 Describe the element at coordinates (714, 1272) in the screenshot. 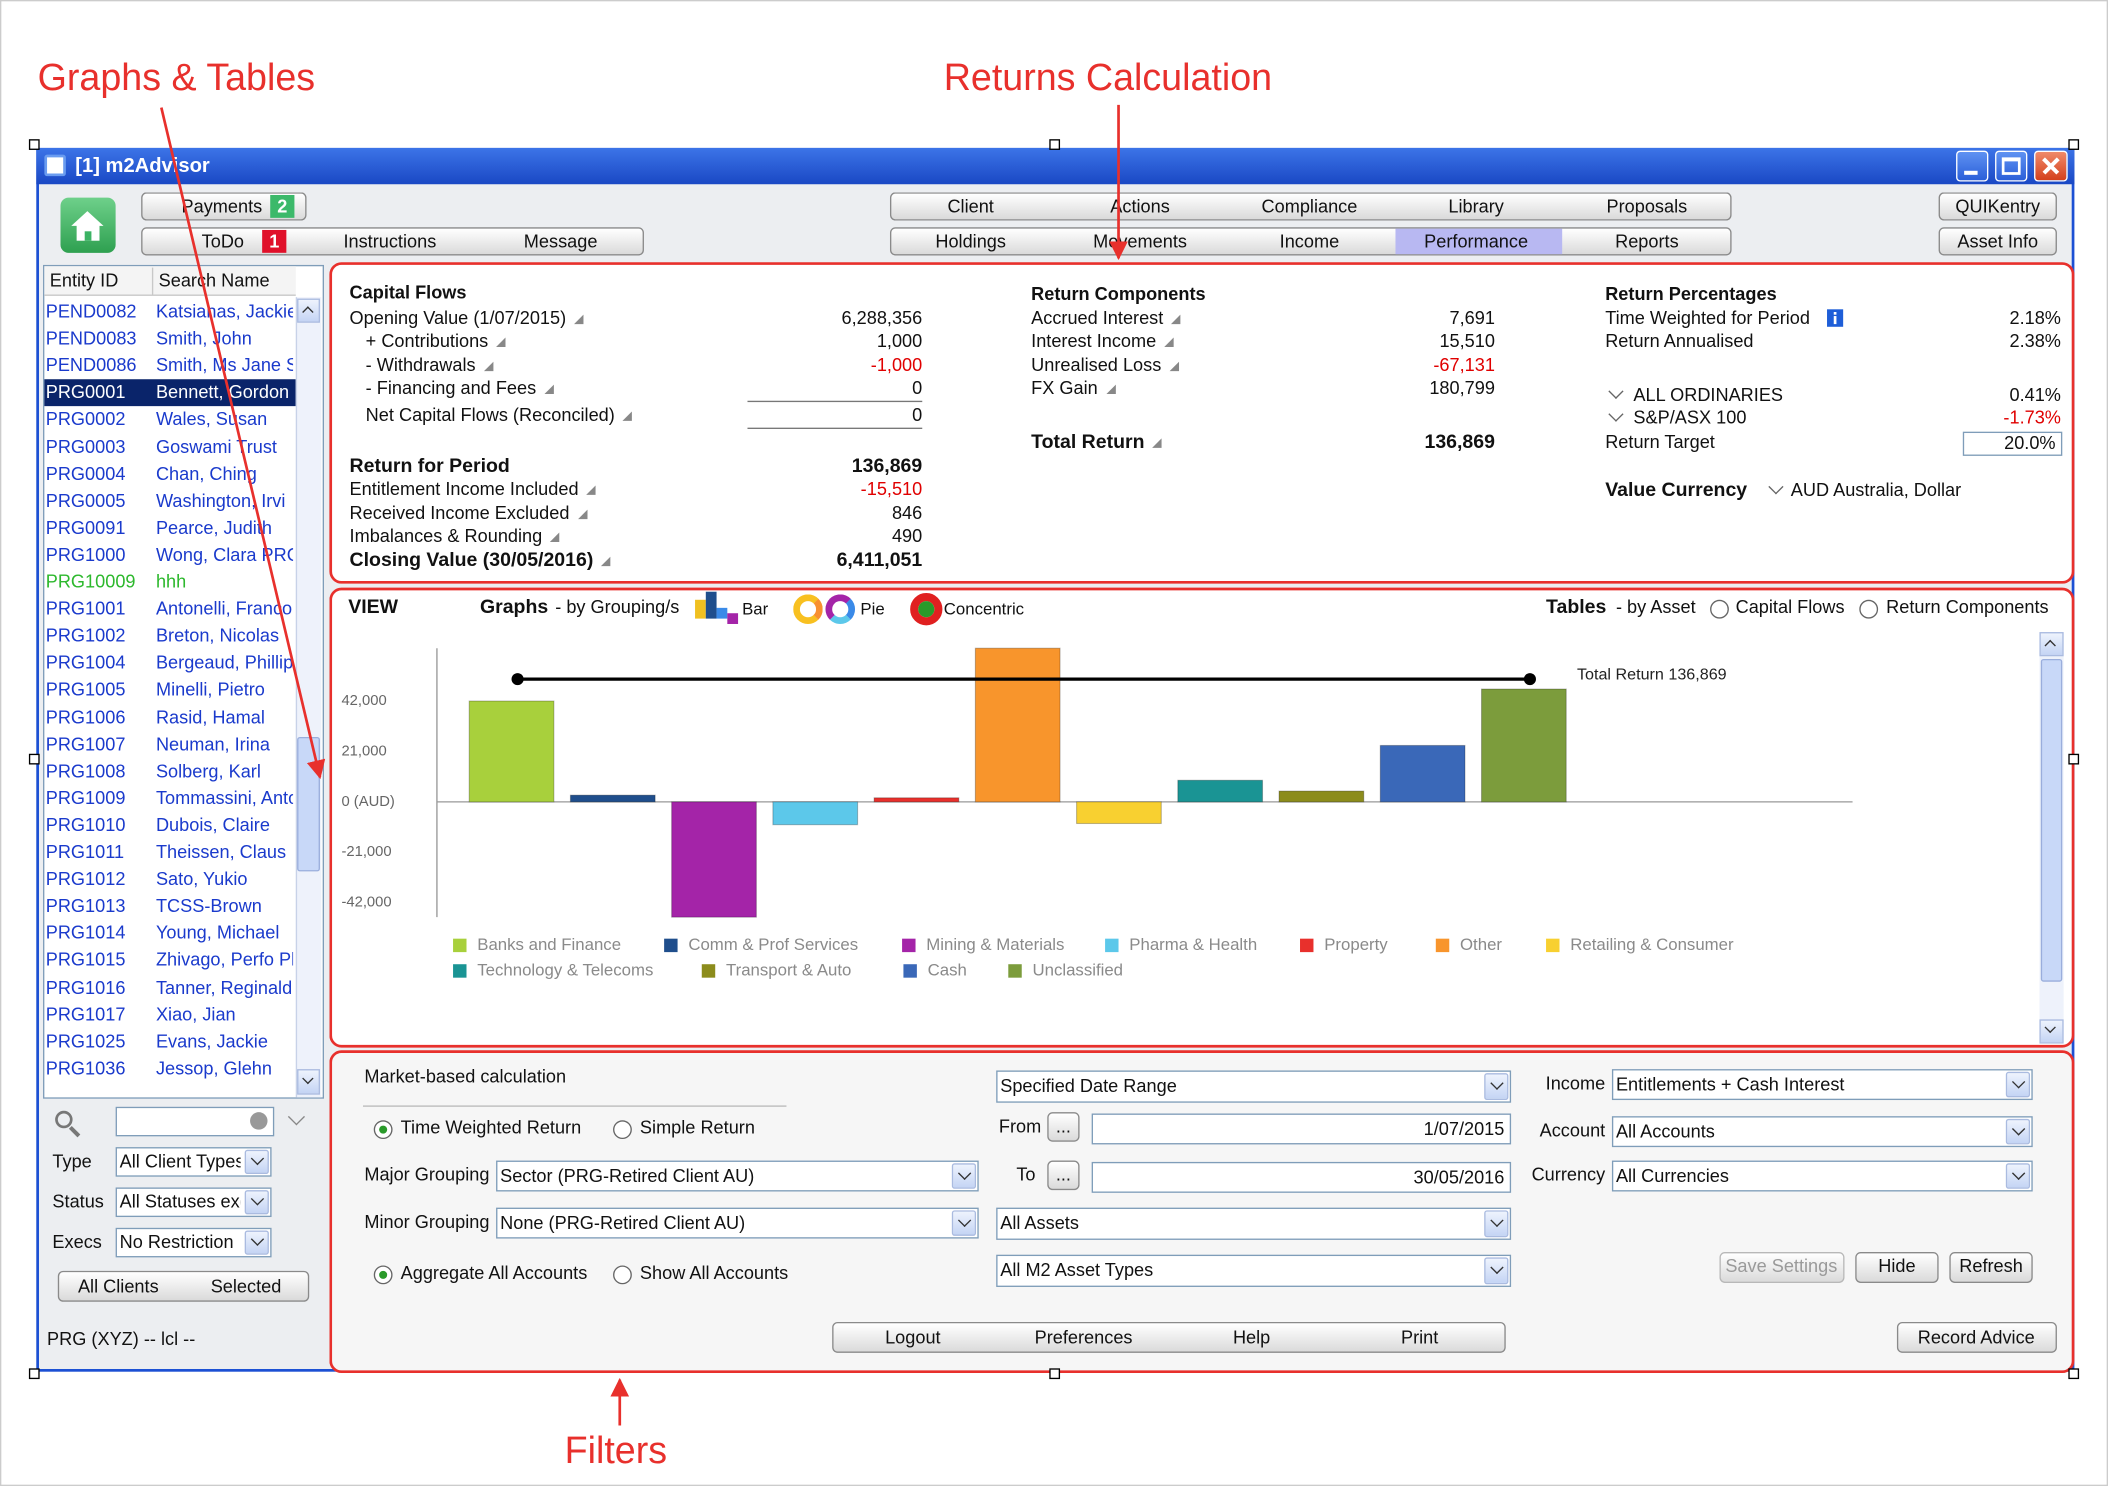

I see `label: Show All Accounts` at that location.